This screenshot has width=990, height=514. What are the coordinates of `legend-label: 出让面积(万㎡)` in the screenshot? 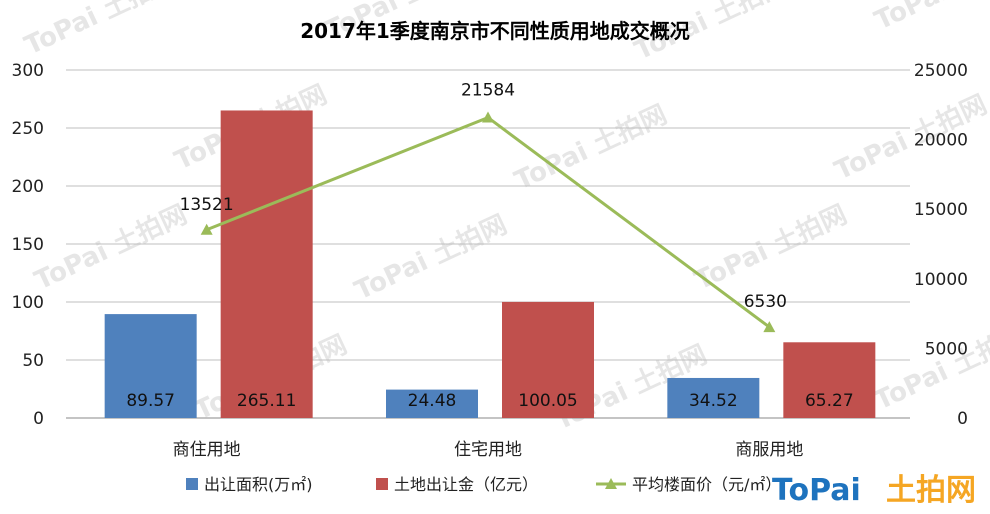 It's located at (258, 484).